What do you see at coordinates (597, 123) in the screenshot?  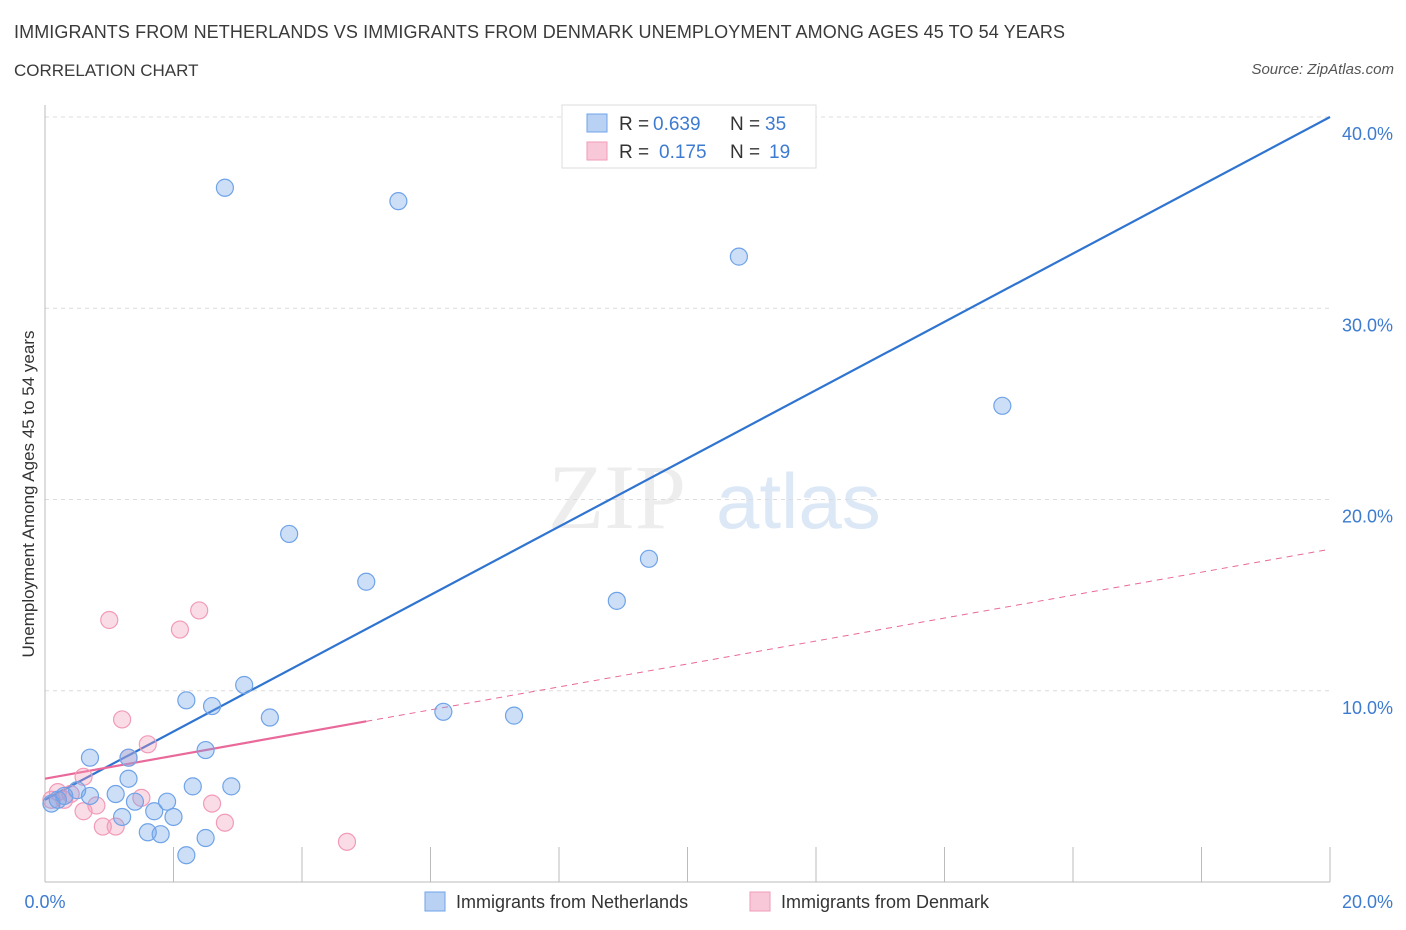 I see `legend-swatch-netherlands` at bounding box center [597, 123].